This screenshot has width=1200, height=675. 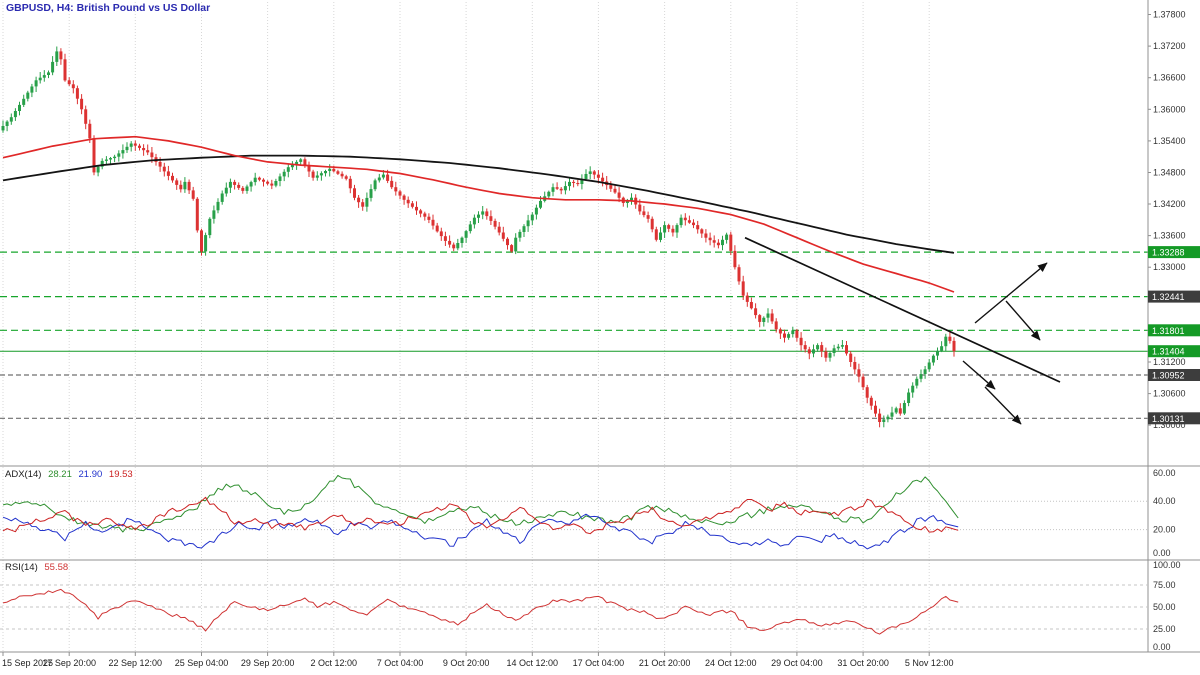 What do you see at coordinates (400, 663) in the screenshot?
I see `svg-text: 7 Oct 04:00` at bounding box center [400, 663].